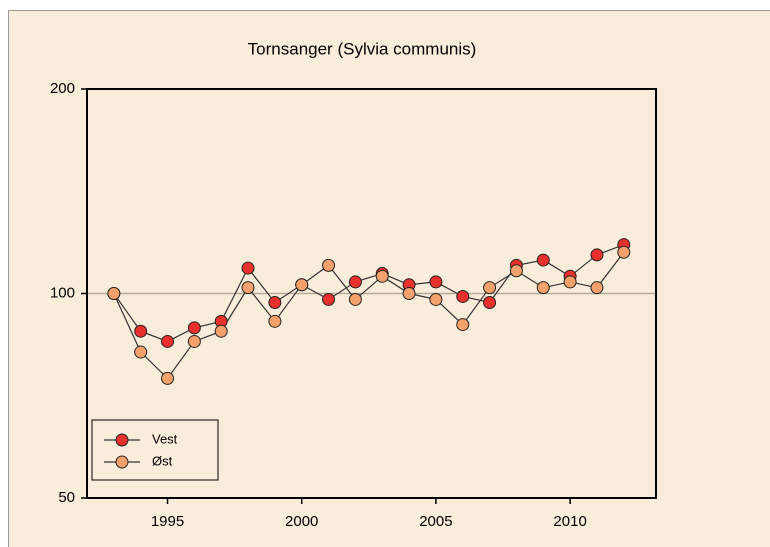  What do you see at coordinates (66, 497) in the screenshot?
I see `y-tick-label: 50` at bounding box center [66, 497].